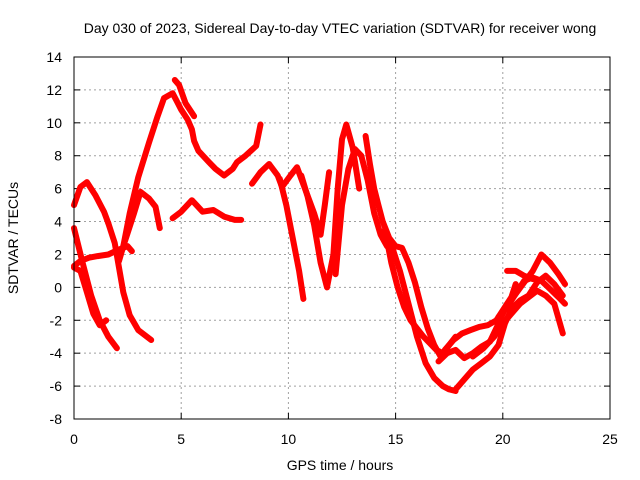 This screenshot has height=480, width=640. I want to click on x-tick-label: 0, so click(74, 439).